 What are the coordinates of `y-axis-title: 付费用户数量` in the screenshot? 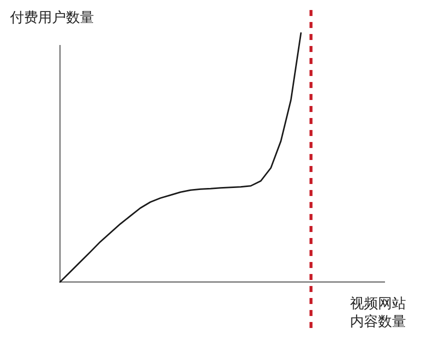 It's located at (51, 18).